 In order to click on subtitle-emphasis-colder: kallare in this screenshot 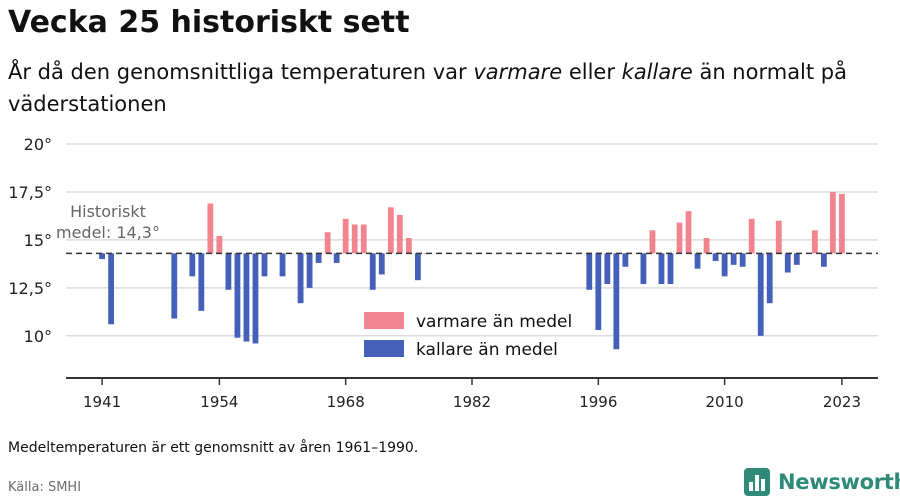, I will do `click(657, 72)`.